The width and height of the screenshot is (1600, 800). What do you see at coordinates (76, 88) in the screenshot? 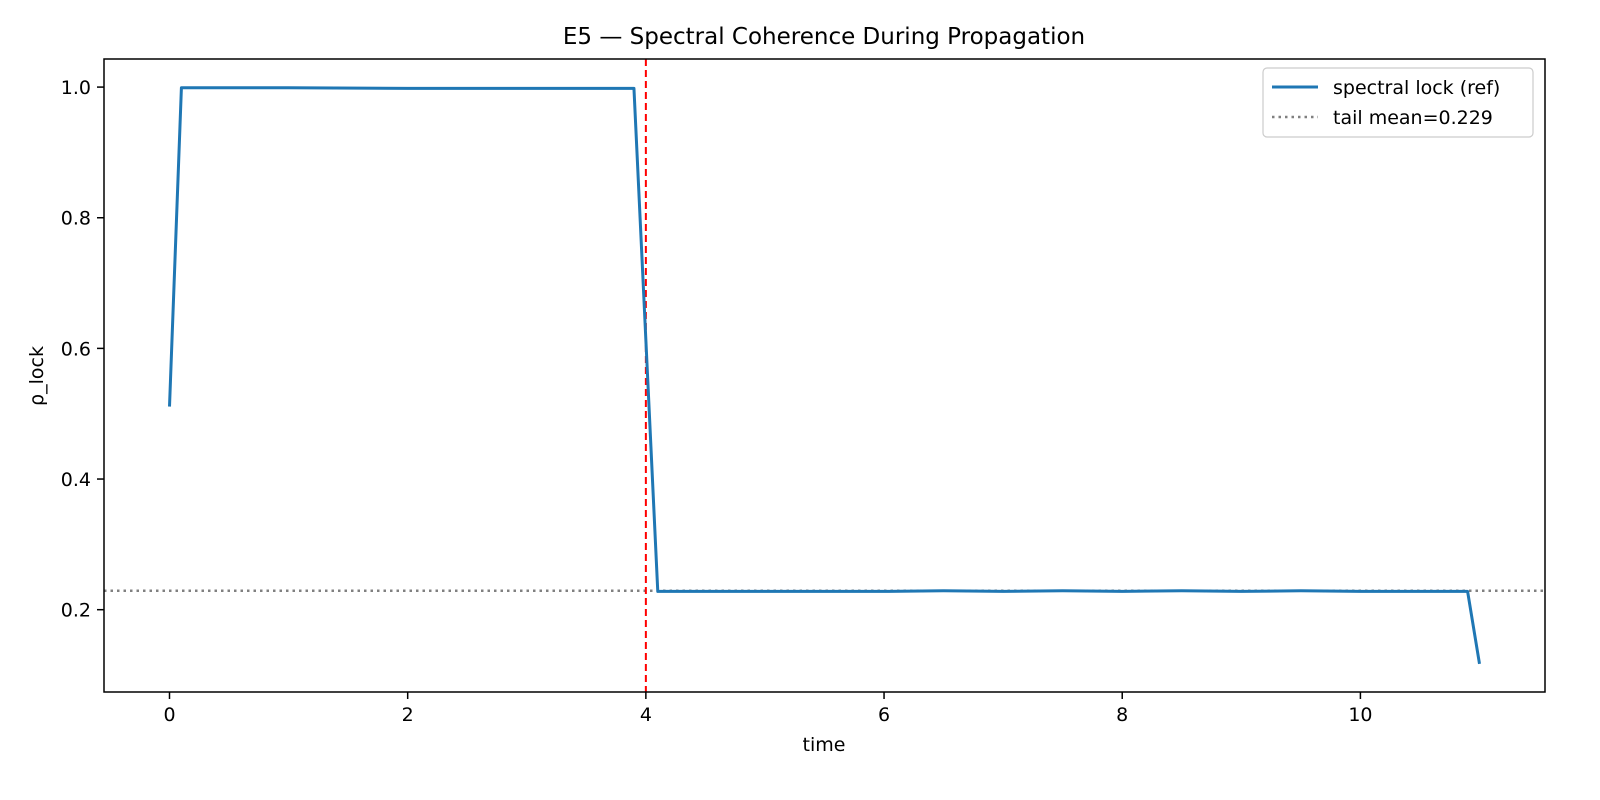
I see `y-tick-label: 1.0` at bounding box center [76, 88].